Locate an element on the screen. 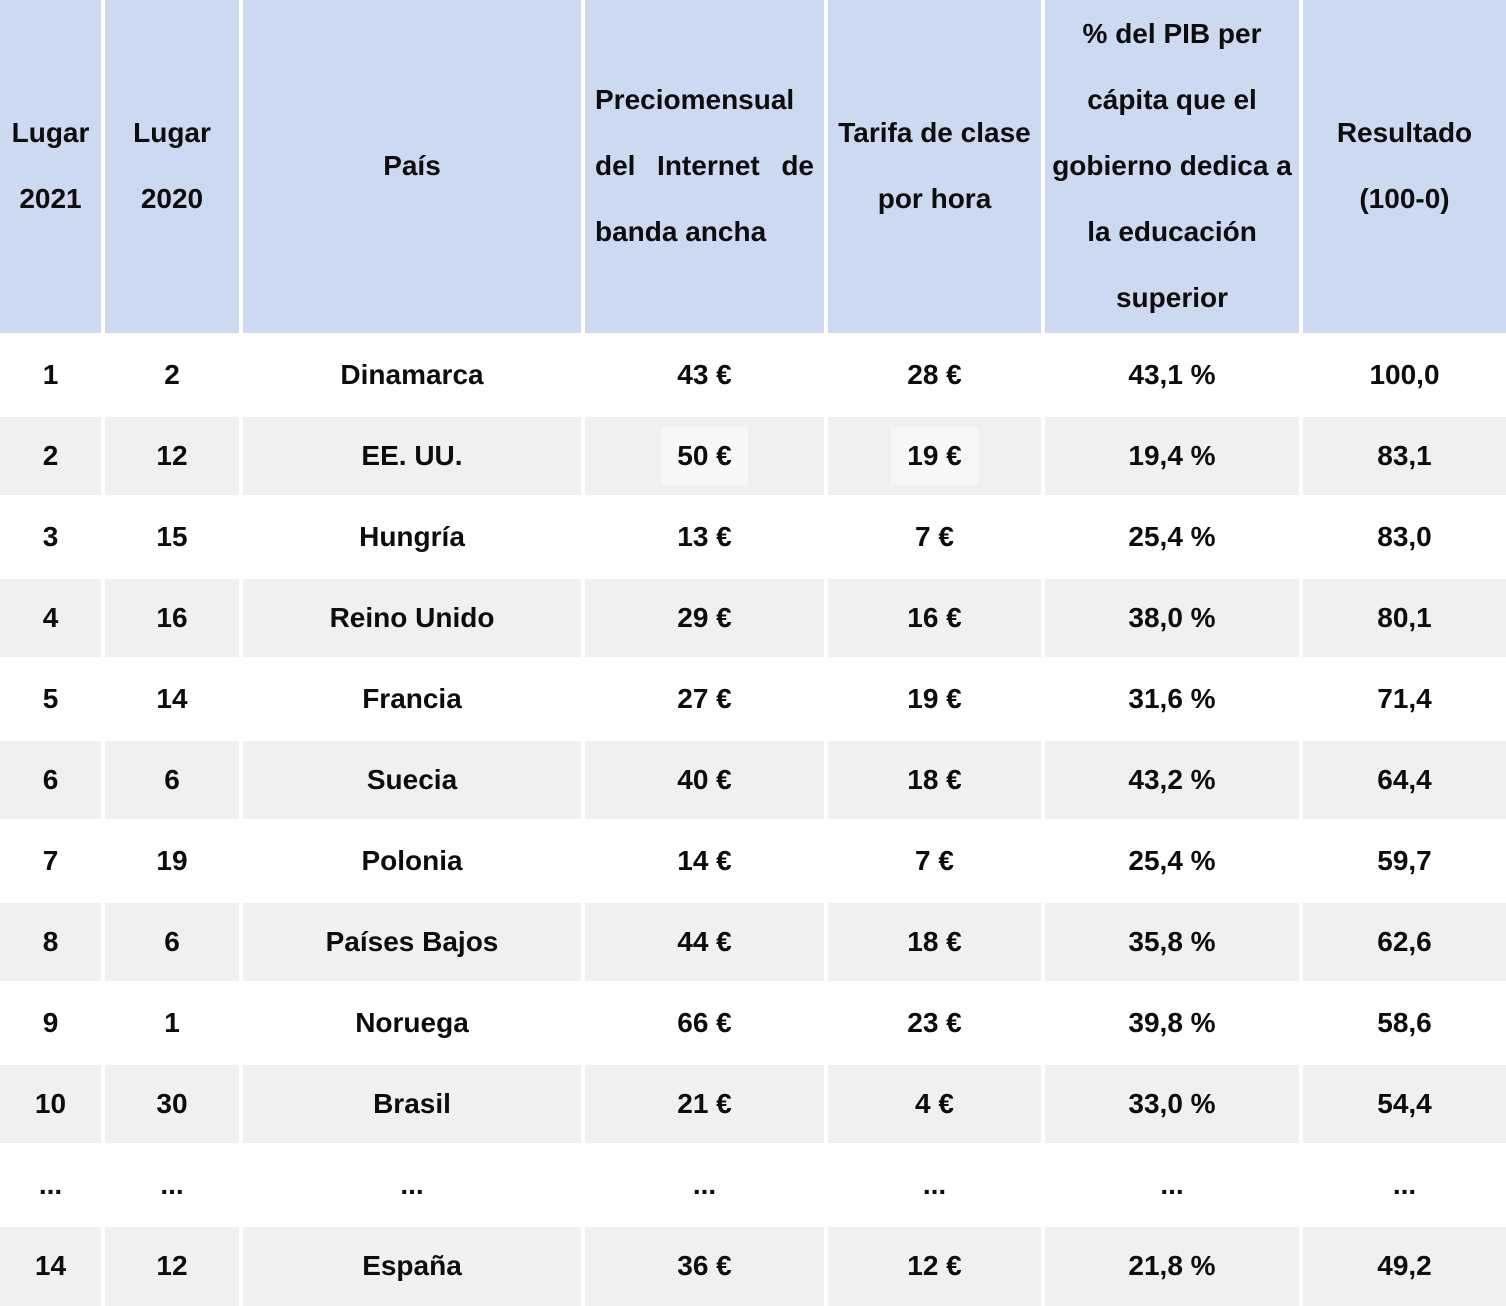  table-row: 1 2 Dinamarca 43 €28 €43,1 % 100,0 is located at coordinates (753, 375).